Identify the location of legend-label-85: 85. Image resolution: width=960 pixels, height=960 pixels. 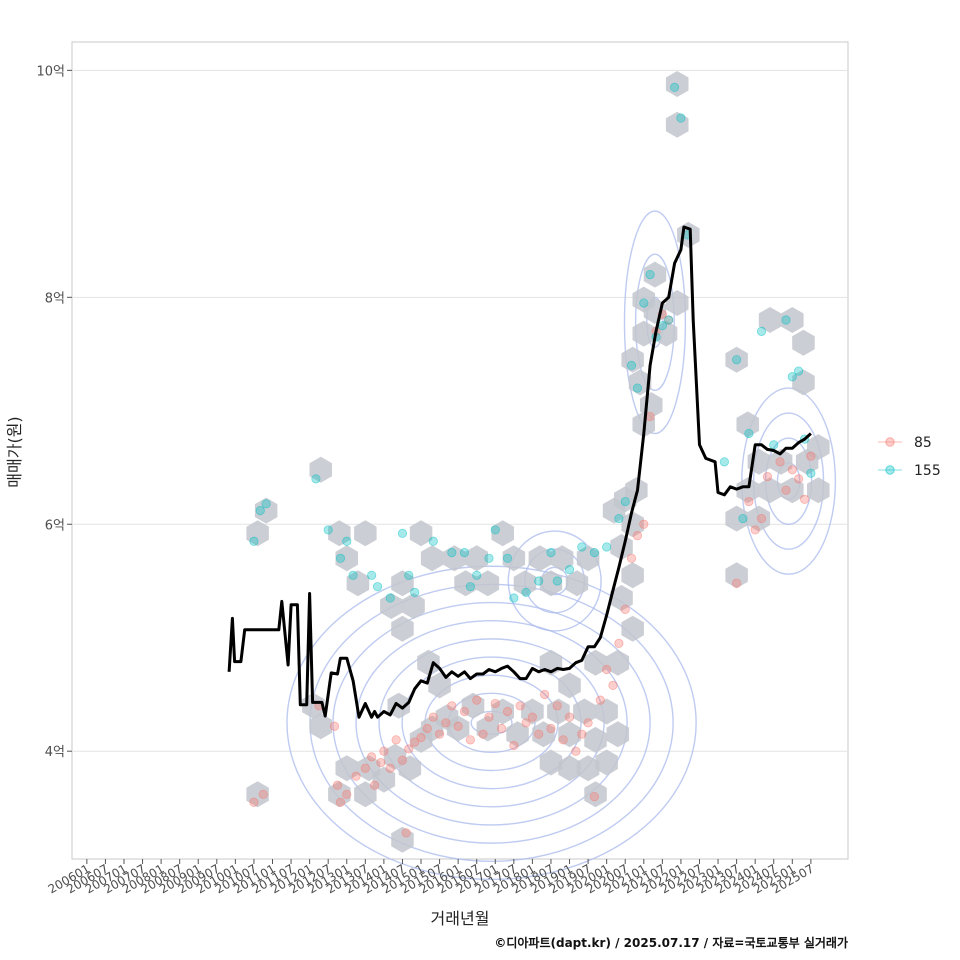
(923, 443).